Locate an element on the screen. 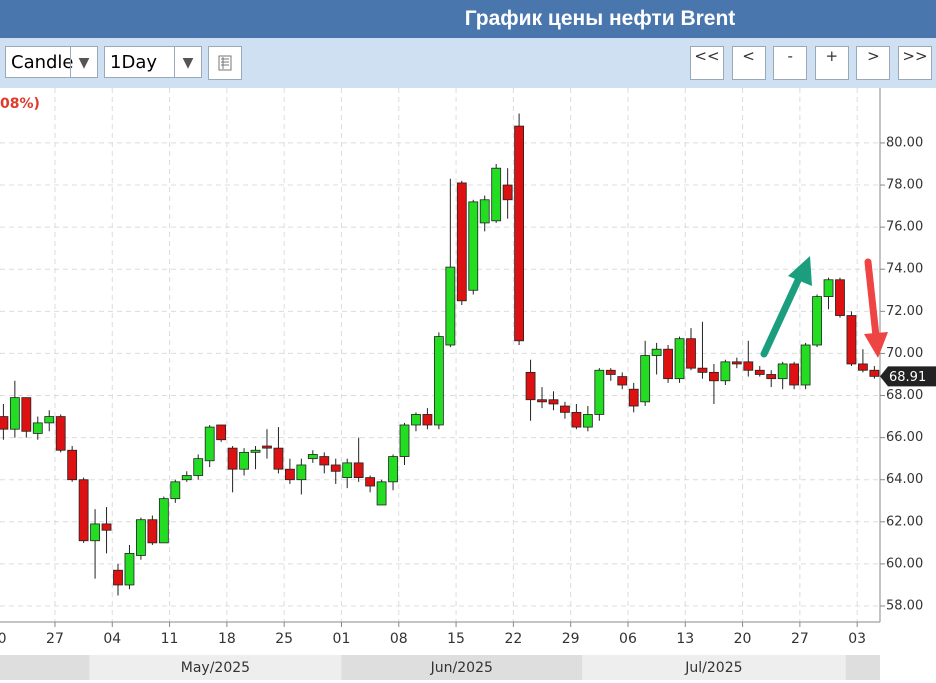  table-icon is located at coordinates (225, 63).